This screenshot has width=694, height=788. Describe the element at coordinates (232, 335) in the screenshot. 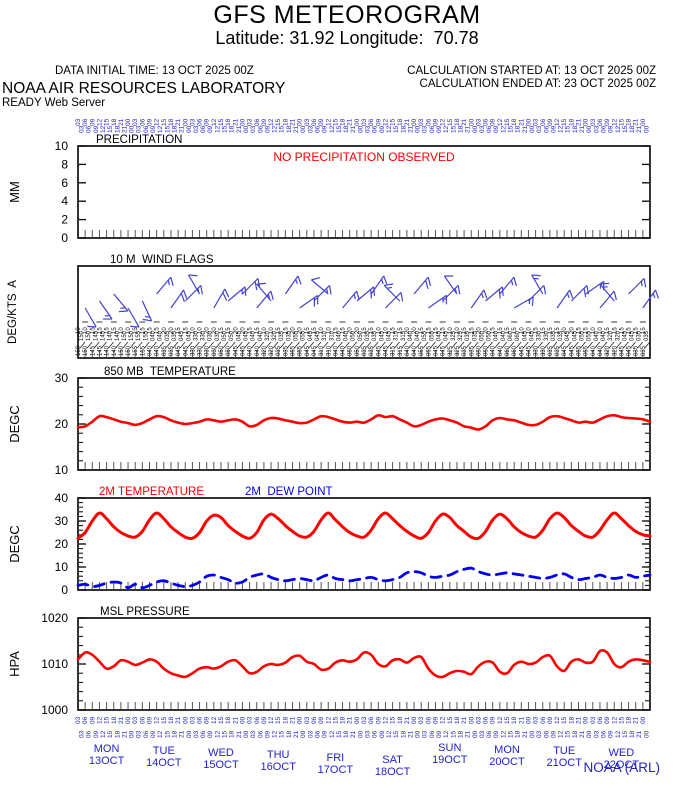

I see `svg-text: 050` at that location.